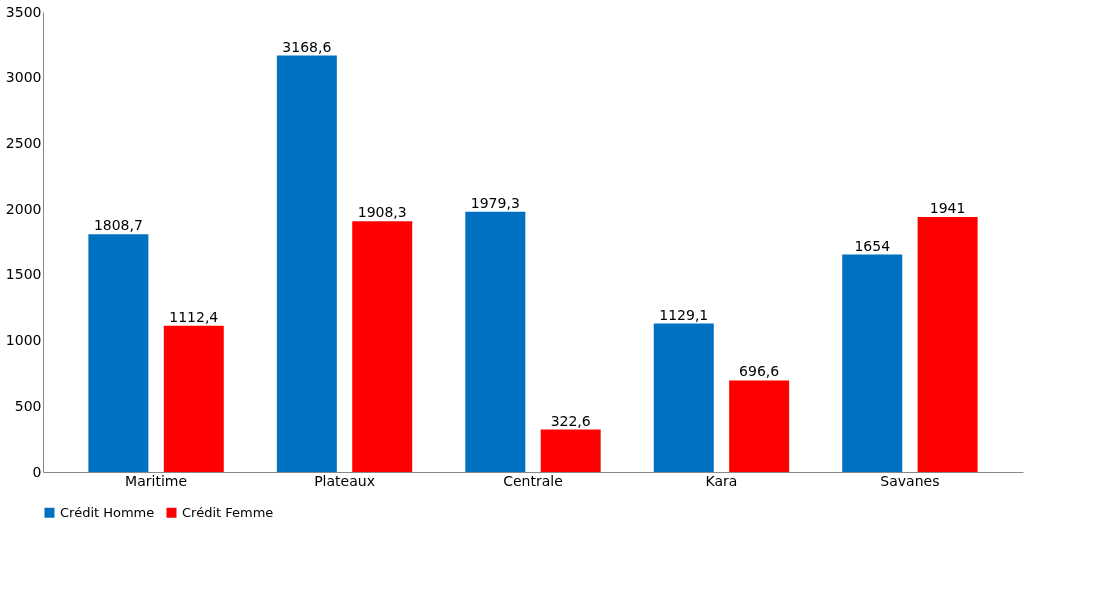 The width and height of the screenshot is (1116, 608). What do you see at coordinates (228, 512) in the screenshot?
I see `legend-label: Crédit Femme` at bounding box center [228, 512].